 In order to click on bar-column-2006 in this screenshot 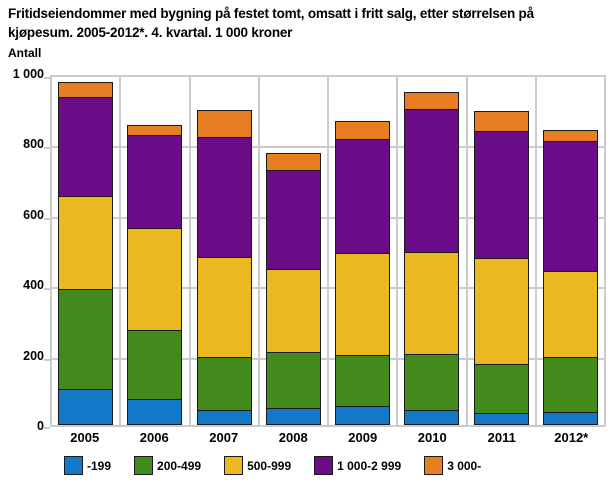, I will do `click(156, 251)`.